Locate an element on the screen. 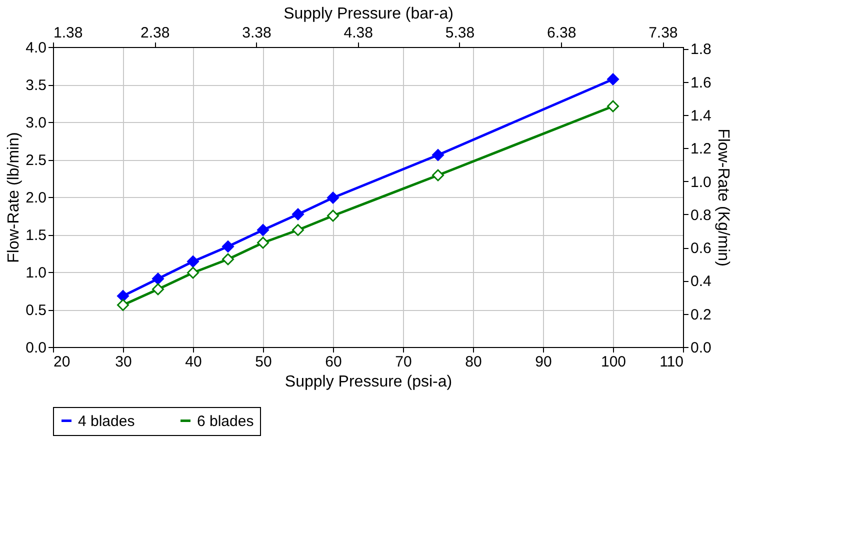  y-tick-label: 4.0 is located at coordinates (36, 48).